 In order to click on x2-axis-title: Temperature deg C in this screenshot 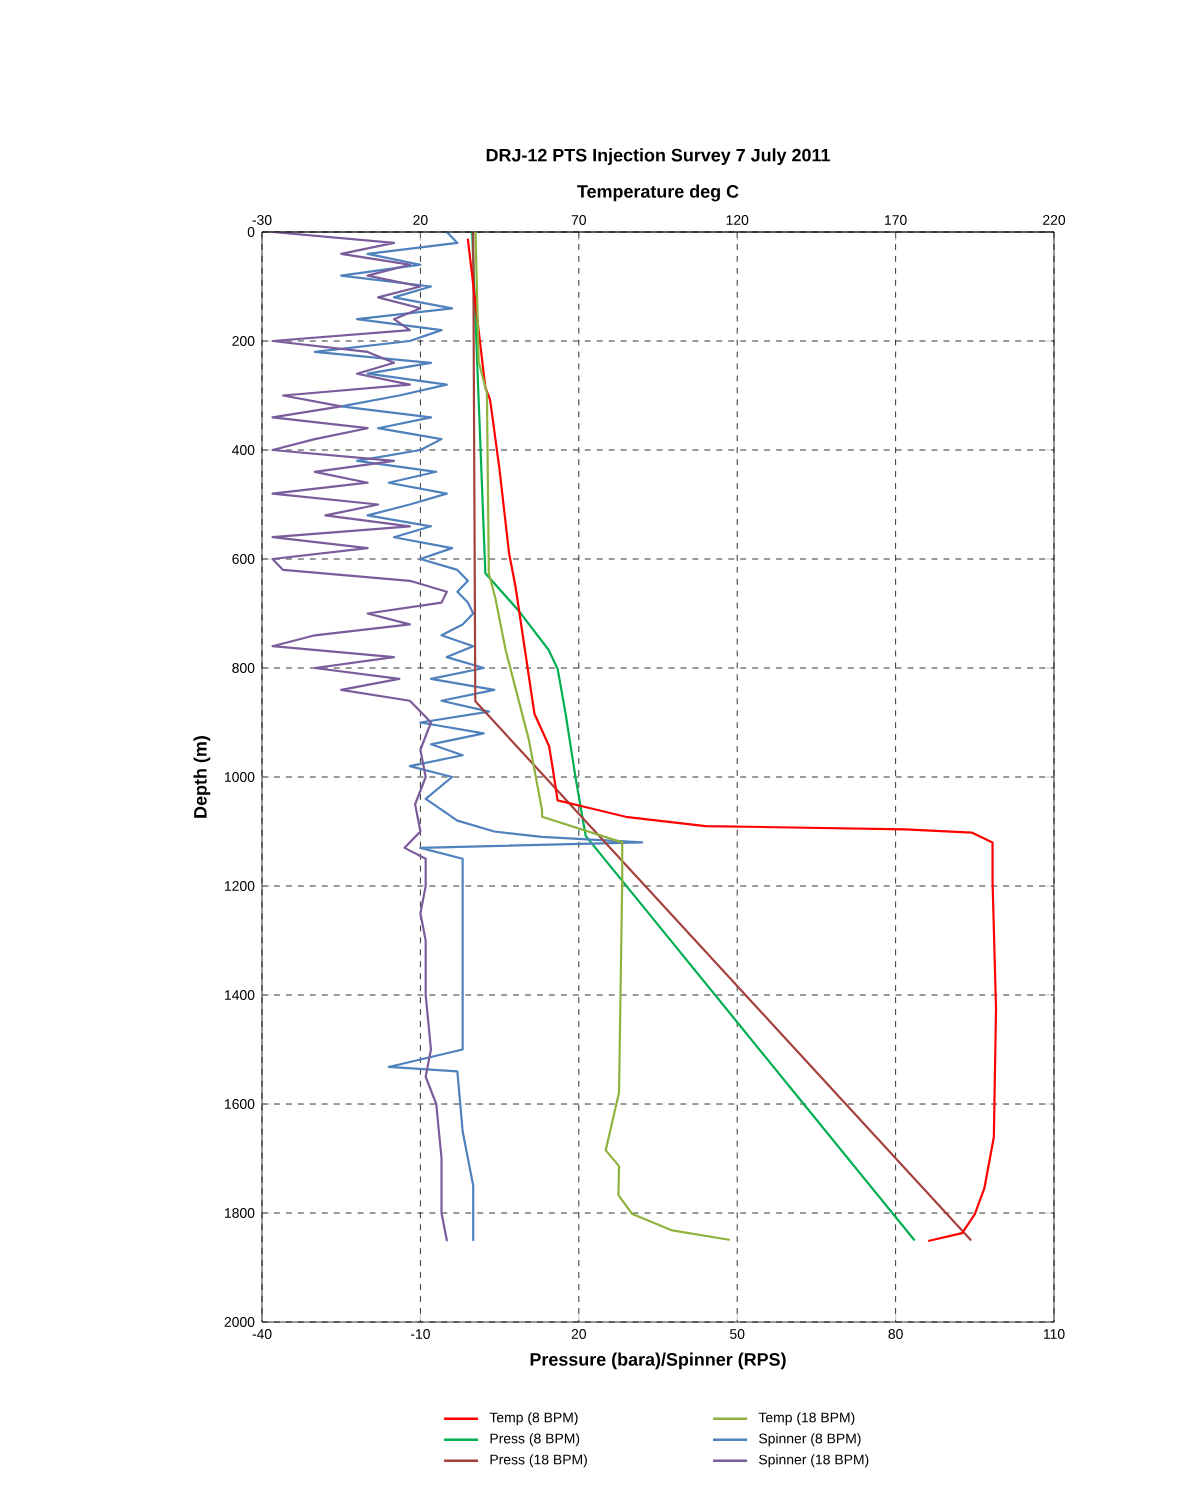, I will do `click(658, 193)`.